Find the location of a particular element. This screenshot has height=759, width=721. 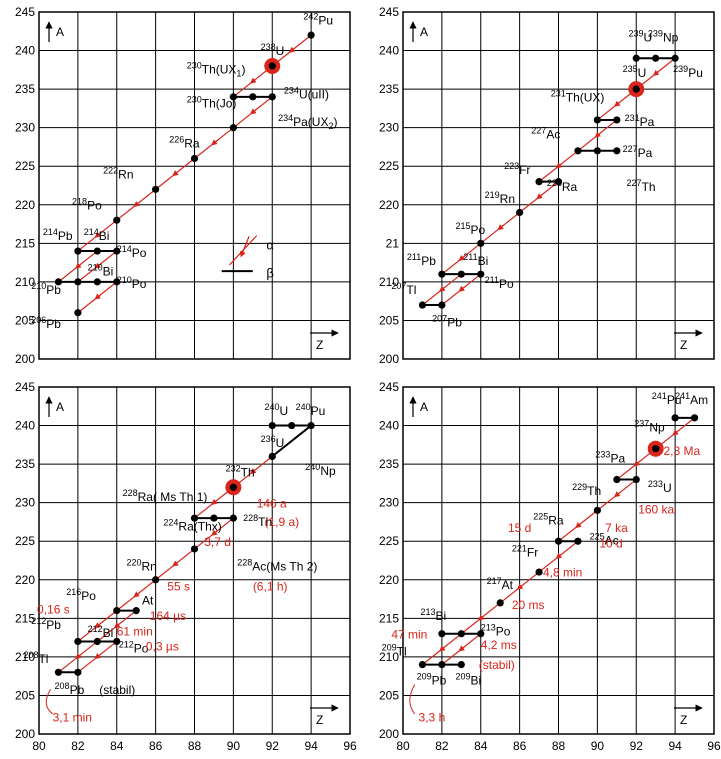

nuclide-label: 213Bi is located at coordinates (433, 615).